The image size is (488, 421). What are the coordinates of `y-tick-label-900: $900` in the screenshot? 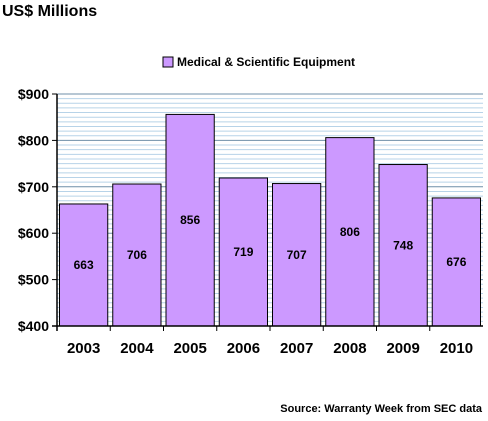 It's located at (33, 94).